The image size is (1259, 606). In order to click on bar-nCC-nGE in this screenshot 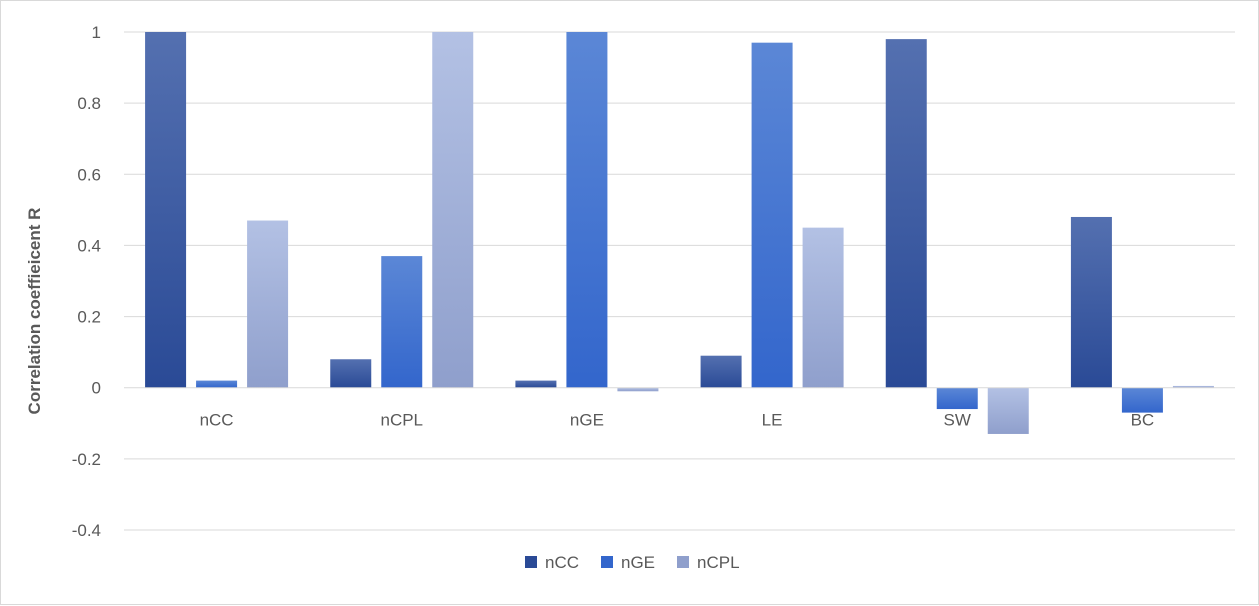, I will do `click(536, 384)`.